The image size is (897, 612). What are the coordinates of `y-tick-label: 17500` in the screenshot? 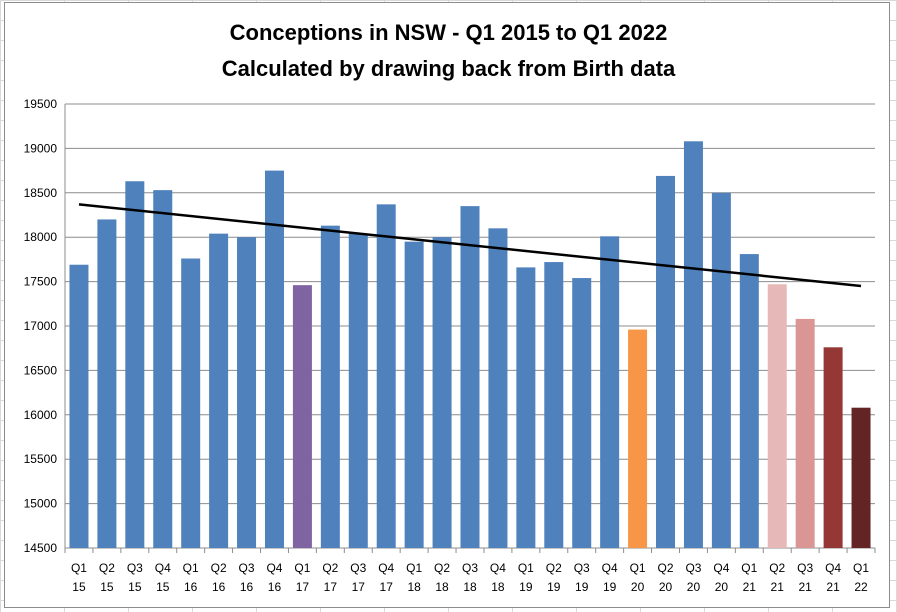 It's located at (41, 282).